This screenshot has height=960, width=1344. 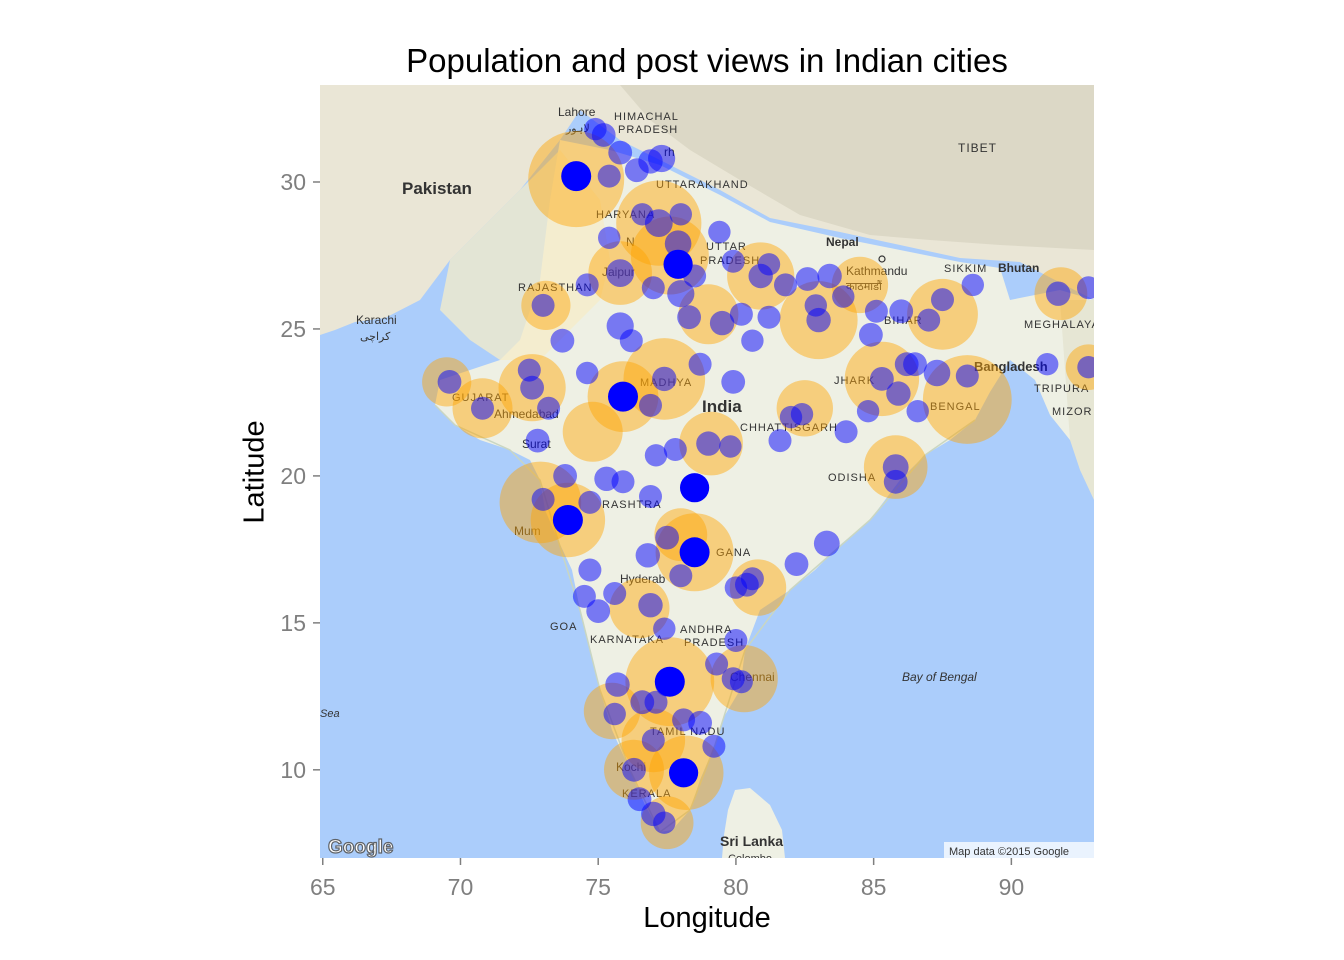 What do you see at coordinates (1009, 852) in the screenshot?
I see `map-attribution: Map data ©2015 Google` at bounding box center [1009, 852].